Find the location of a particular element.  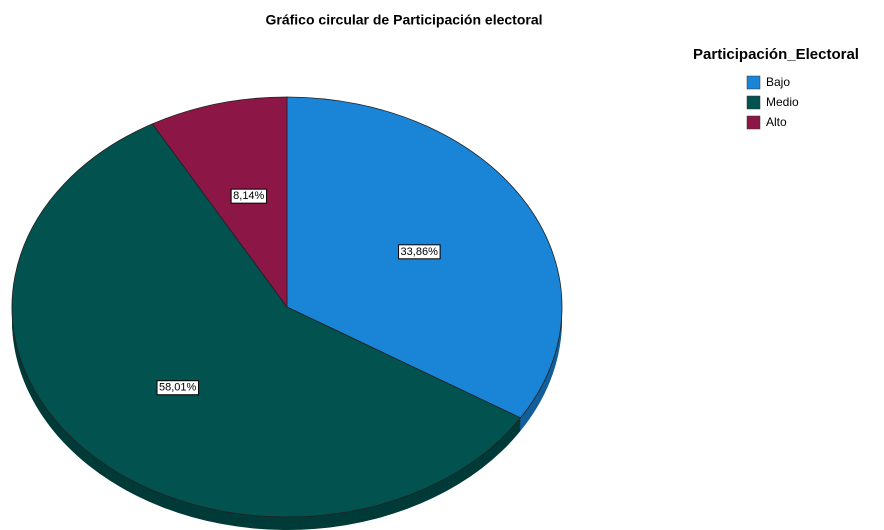

slice is located at coordinates (219, 202).